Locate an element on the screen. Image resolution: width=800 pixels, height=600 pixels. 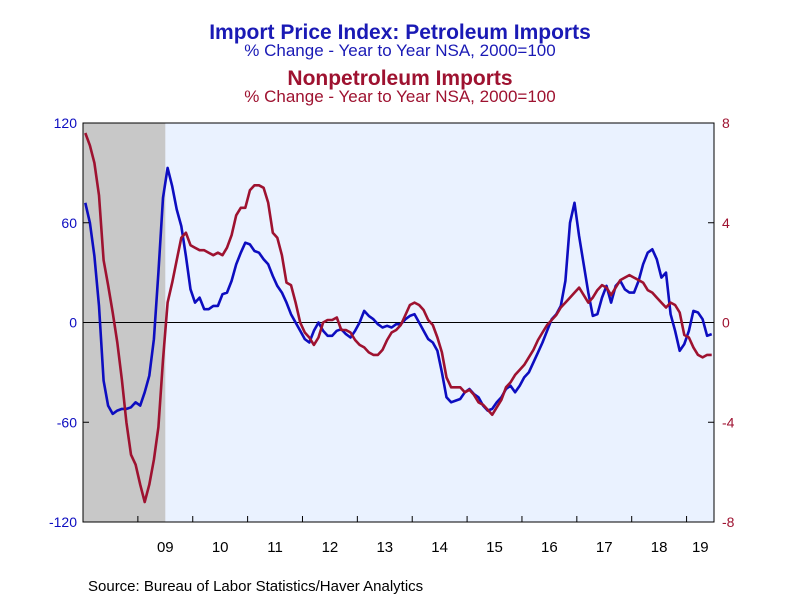
x-axis-tick-label: 16 is located at coordinates (549, 547).